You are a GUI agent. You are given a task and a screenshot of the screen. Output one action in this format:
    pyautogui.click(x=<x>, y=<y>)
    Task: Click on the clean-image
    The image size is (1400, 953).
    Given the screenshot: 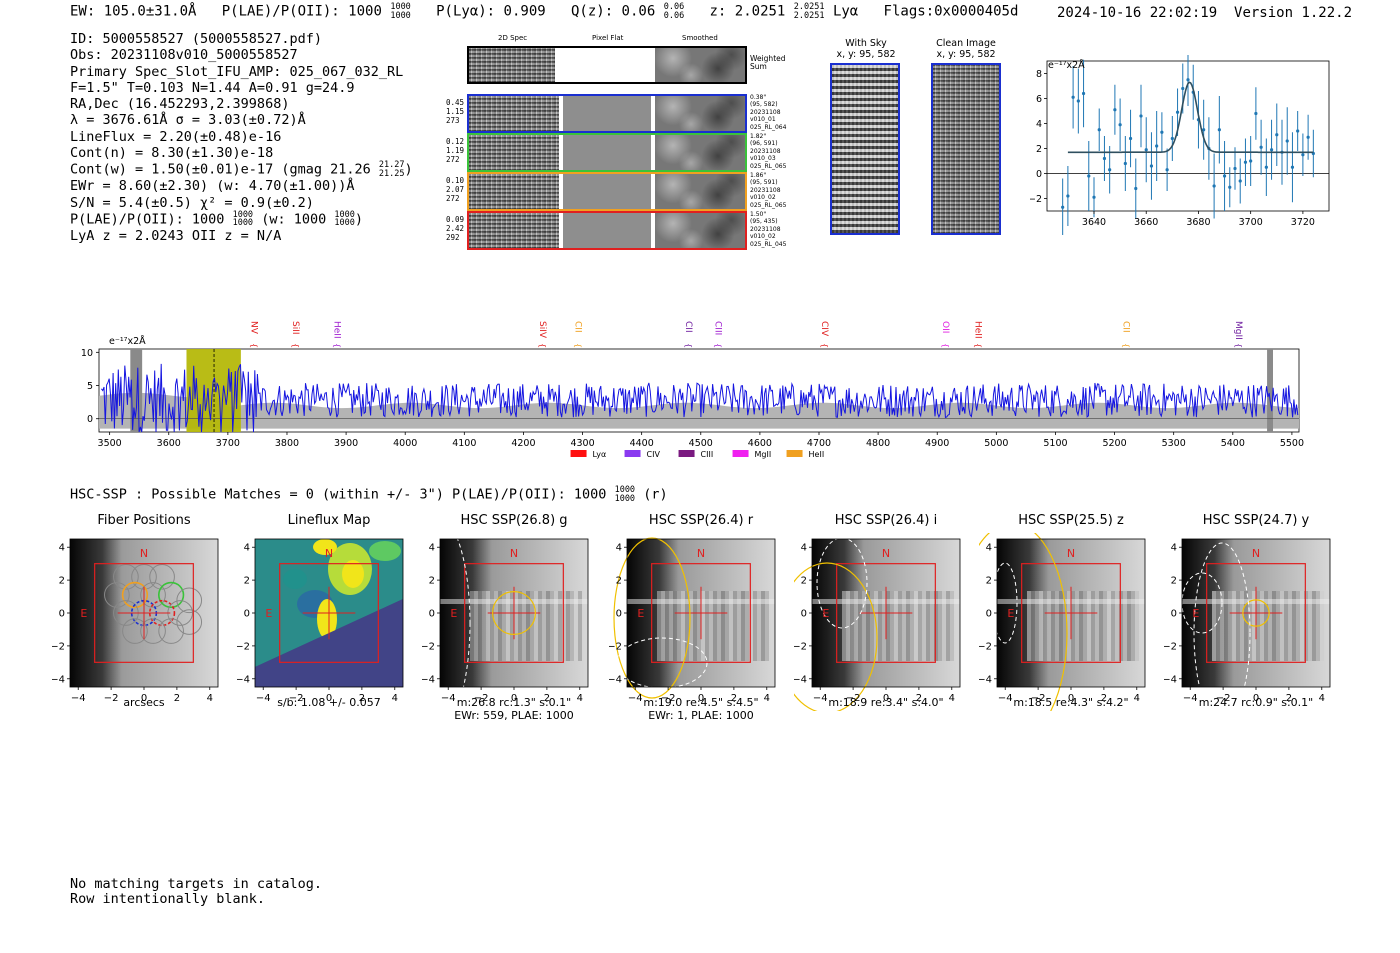 What is the action you would take?
    pyautogui.click(x=966, y=149)
    